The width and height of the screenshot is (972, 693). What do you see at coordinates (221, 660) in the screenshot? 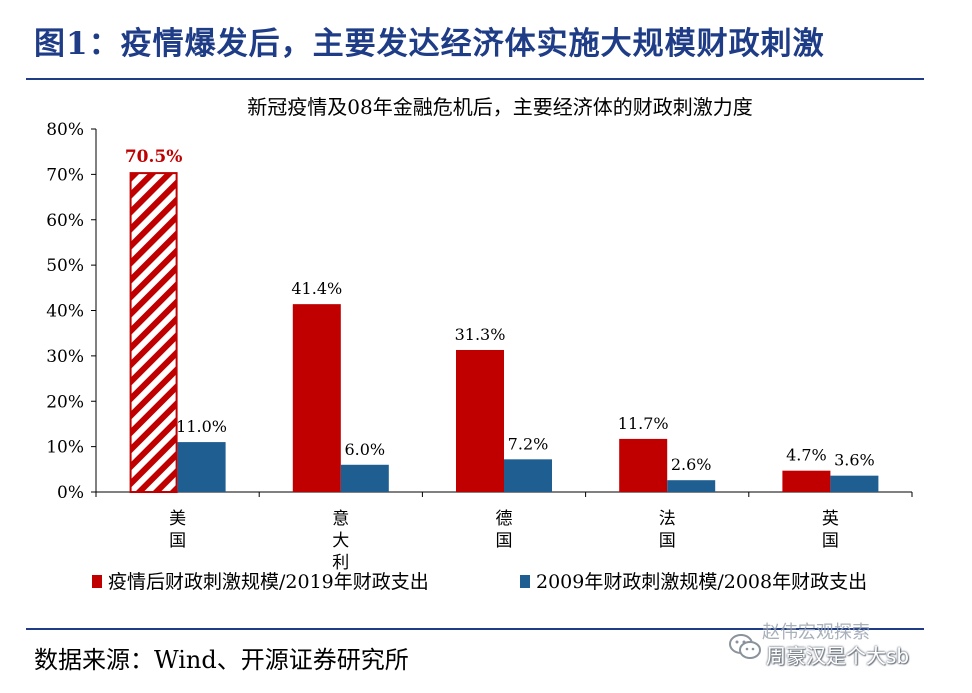
I see `source-note: 数据来源：Wind、开源证券研究所` at bounding box center [221, 660].